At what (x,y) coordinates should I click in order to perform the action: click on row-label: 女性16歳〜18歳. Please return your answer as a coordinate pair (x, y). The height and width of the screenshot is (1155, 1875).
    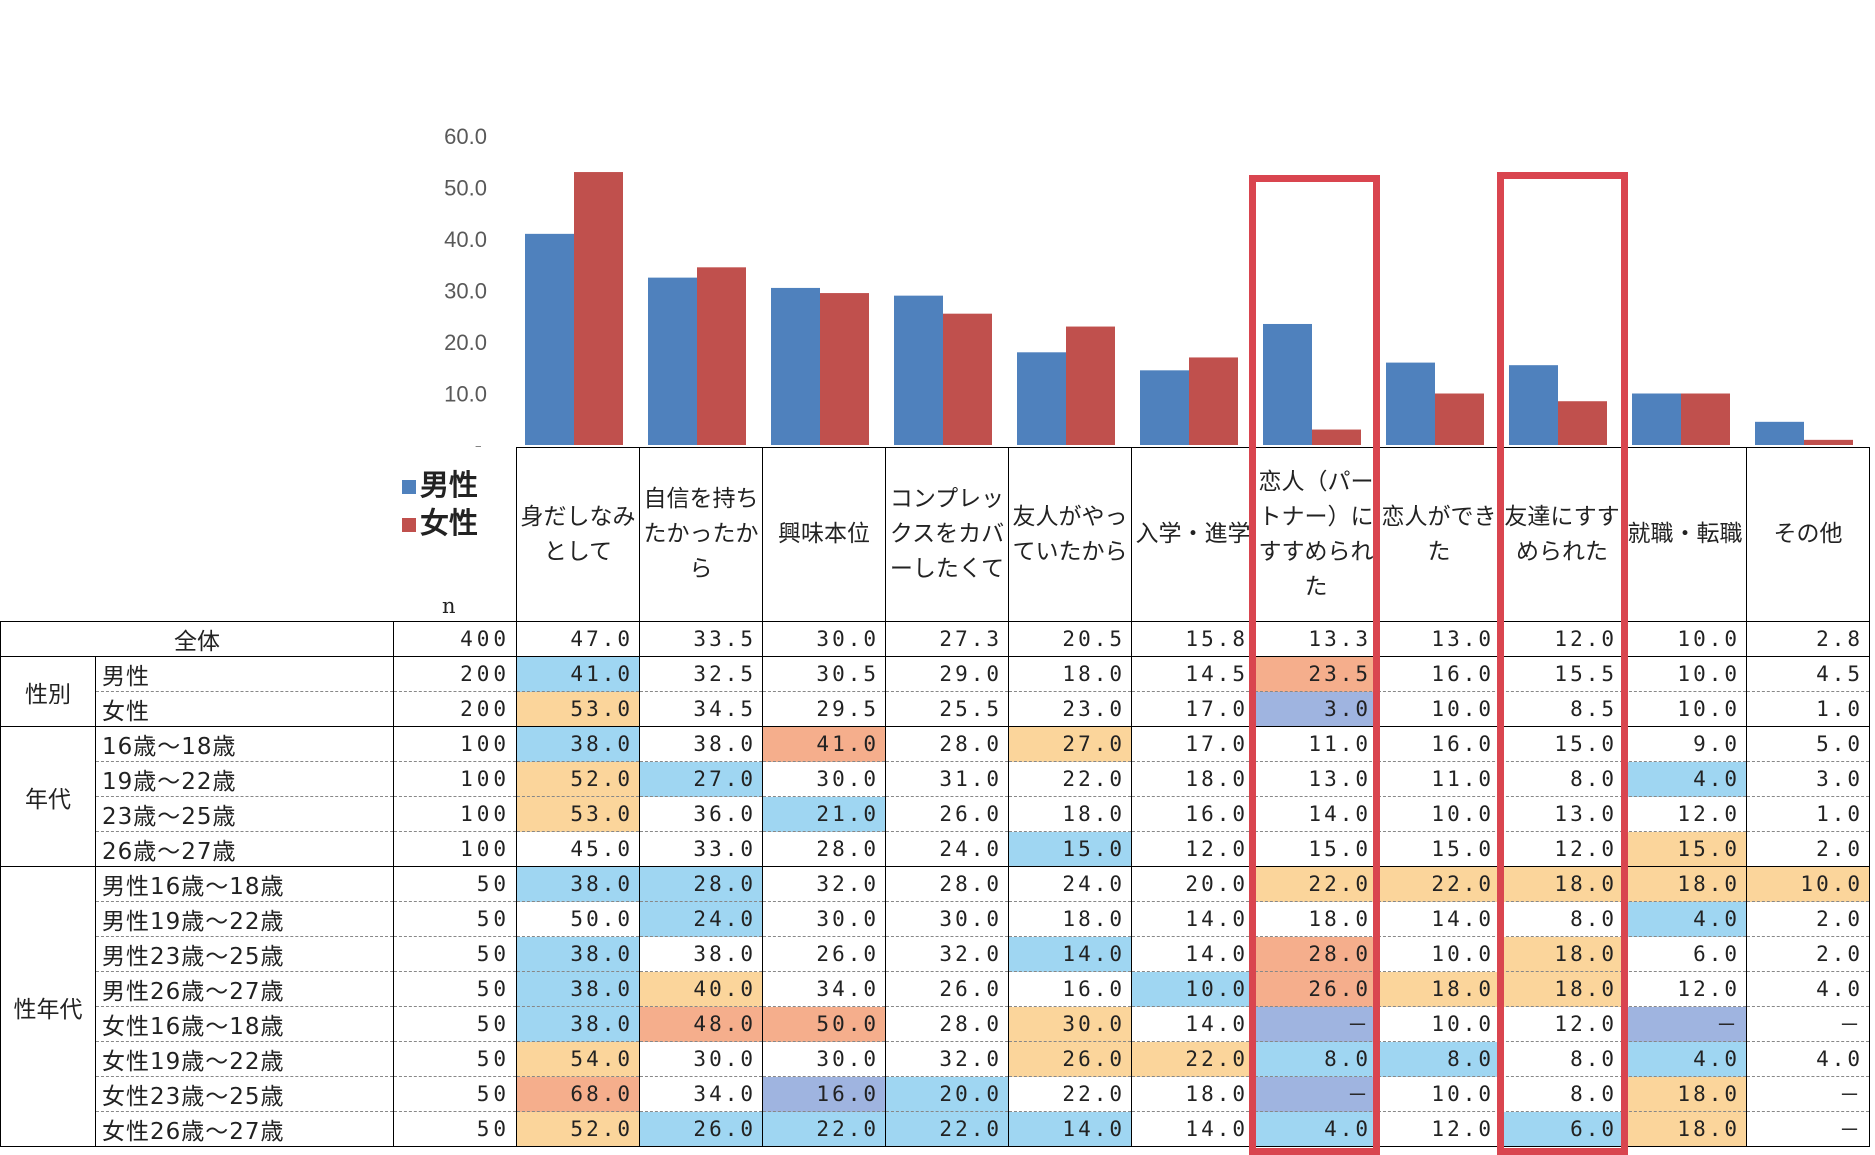
    Looking at the image, I should click on (244, 1024).